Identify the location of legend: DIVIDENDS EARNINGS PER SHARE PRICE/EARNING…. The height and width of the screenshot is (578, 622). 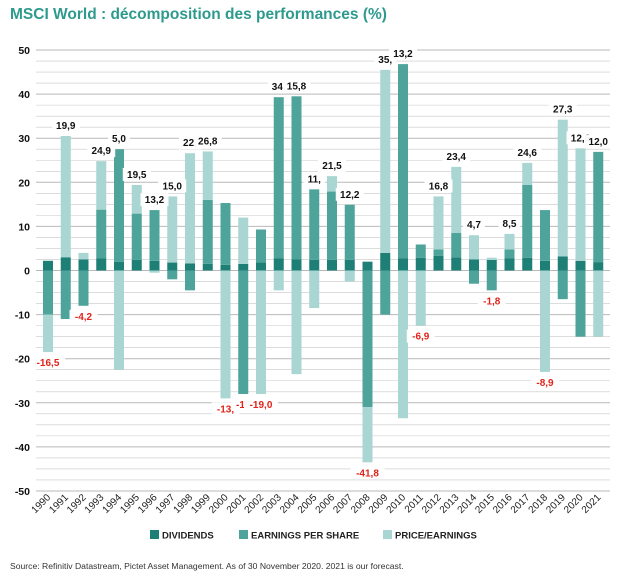
(313, 536).